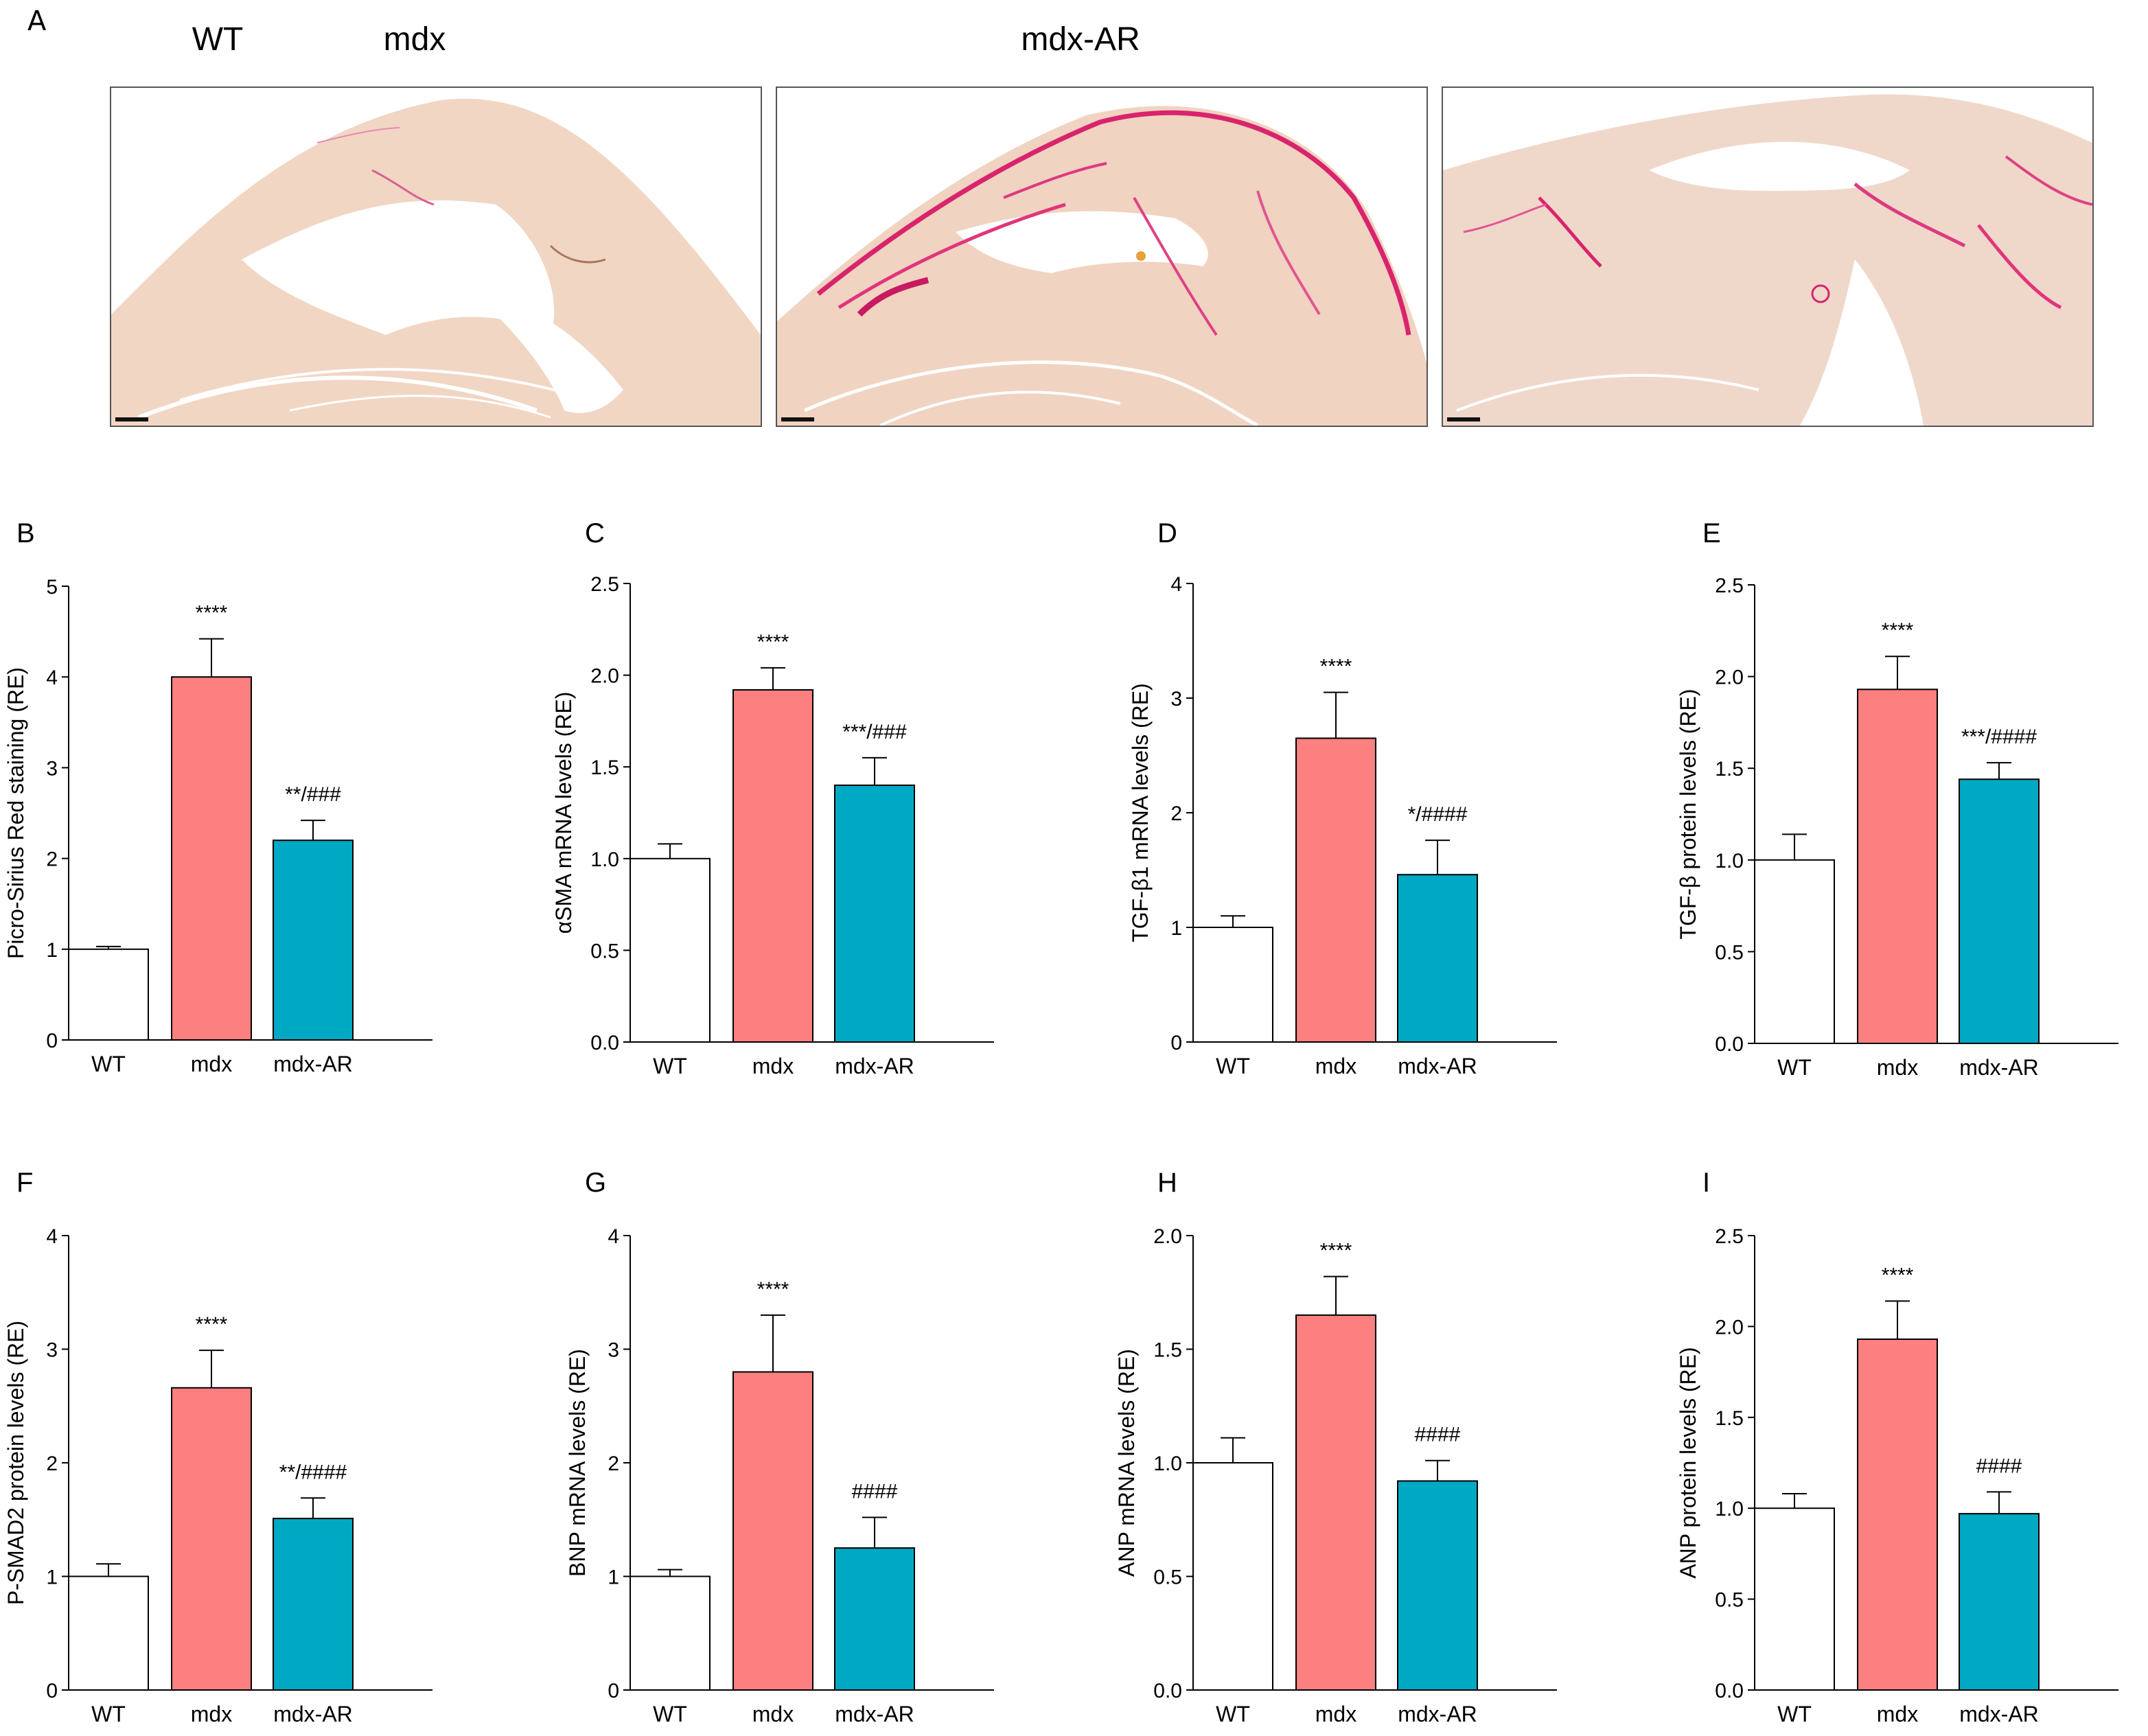 Image resolution: width=2148 pixels, height=1736 pixels. Describe the element at coordinates (1233, 1066) in the screenshot. I see `x-tick-label-d-wt: WT` at that location.